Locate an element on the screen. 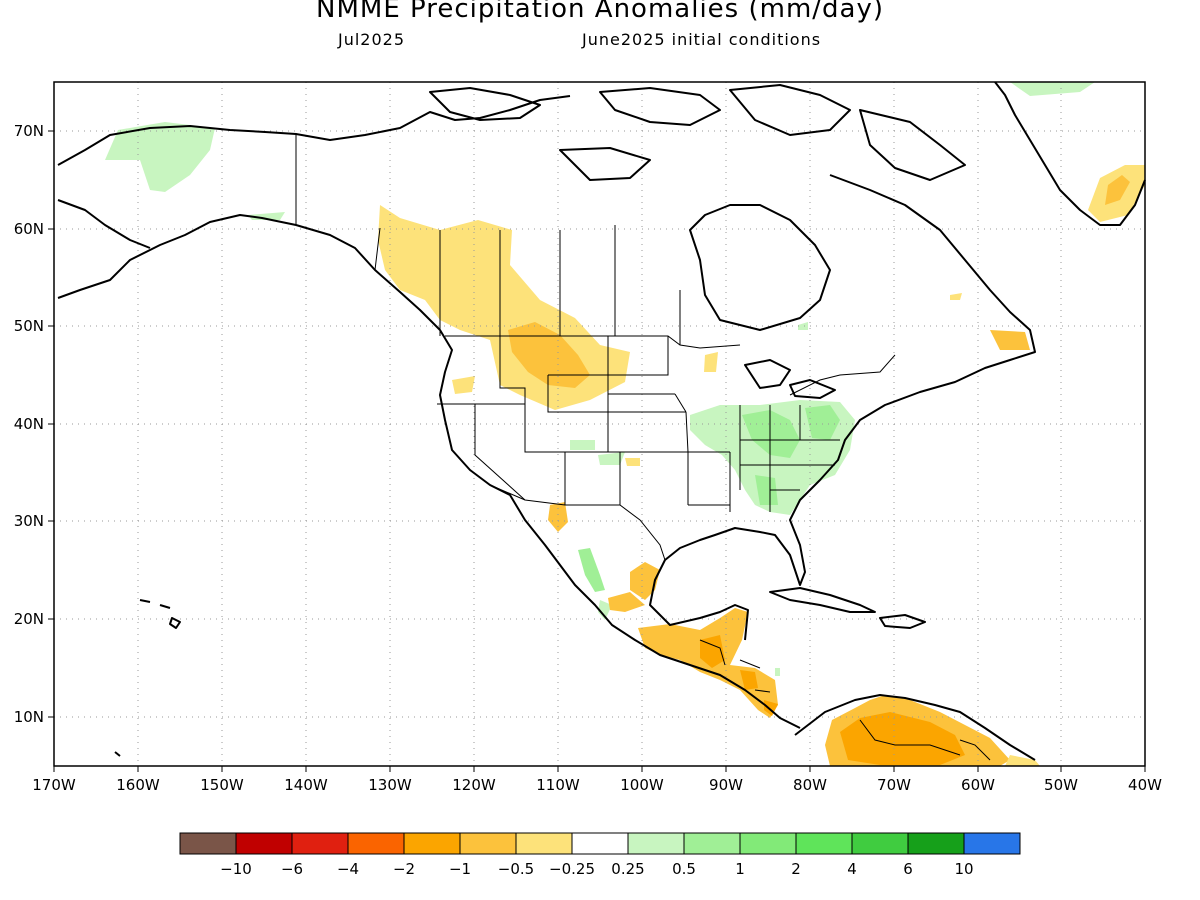 The width and height of the screenshot is (1200, 900). initial-conditions: June2025 initial conditions is located at coordinates (702, 39).